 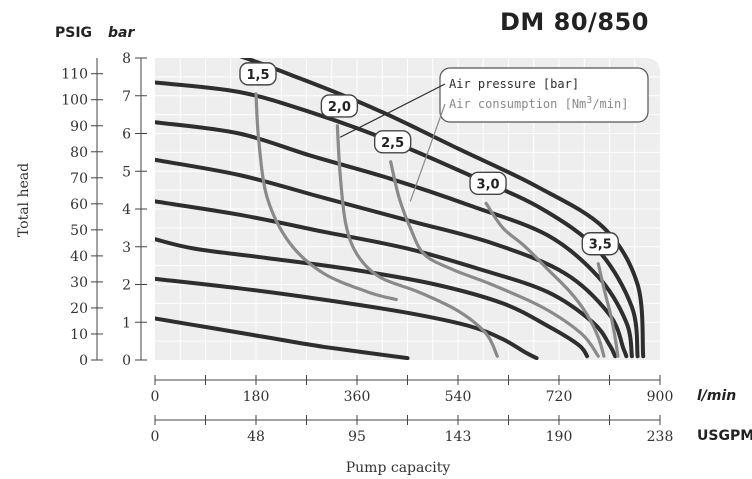 I want to click on y-tick-bar: 3, so click(x=126, y=248).